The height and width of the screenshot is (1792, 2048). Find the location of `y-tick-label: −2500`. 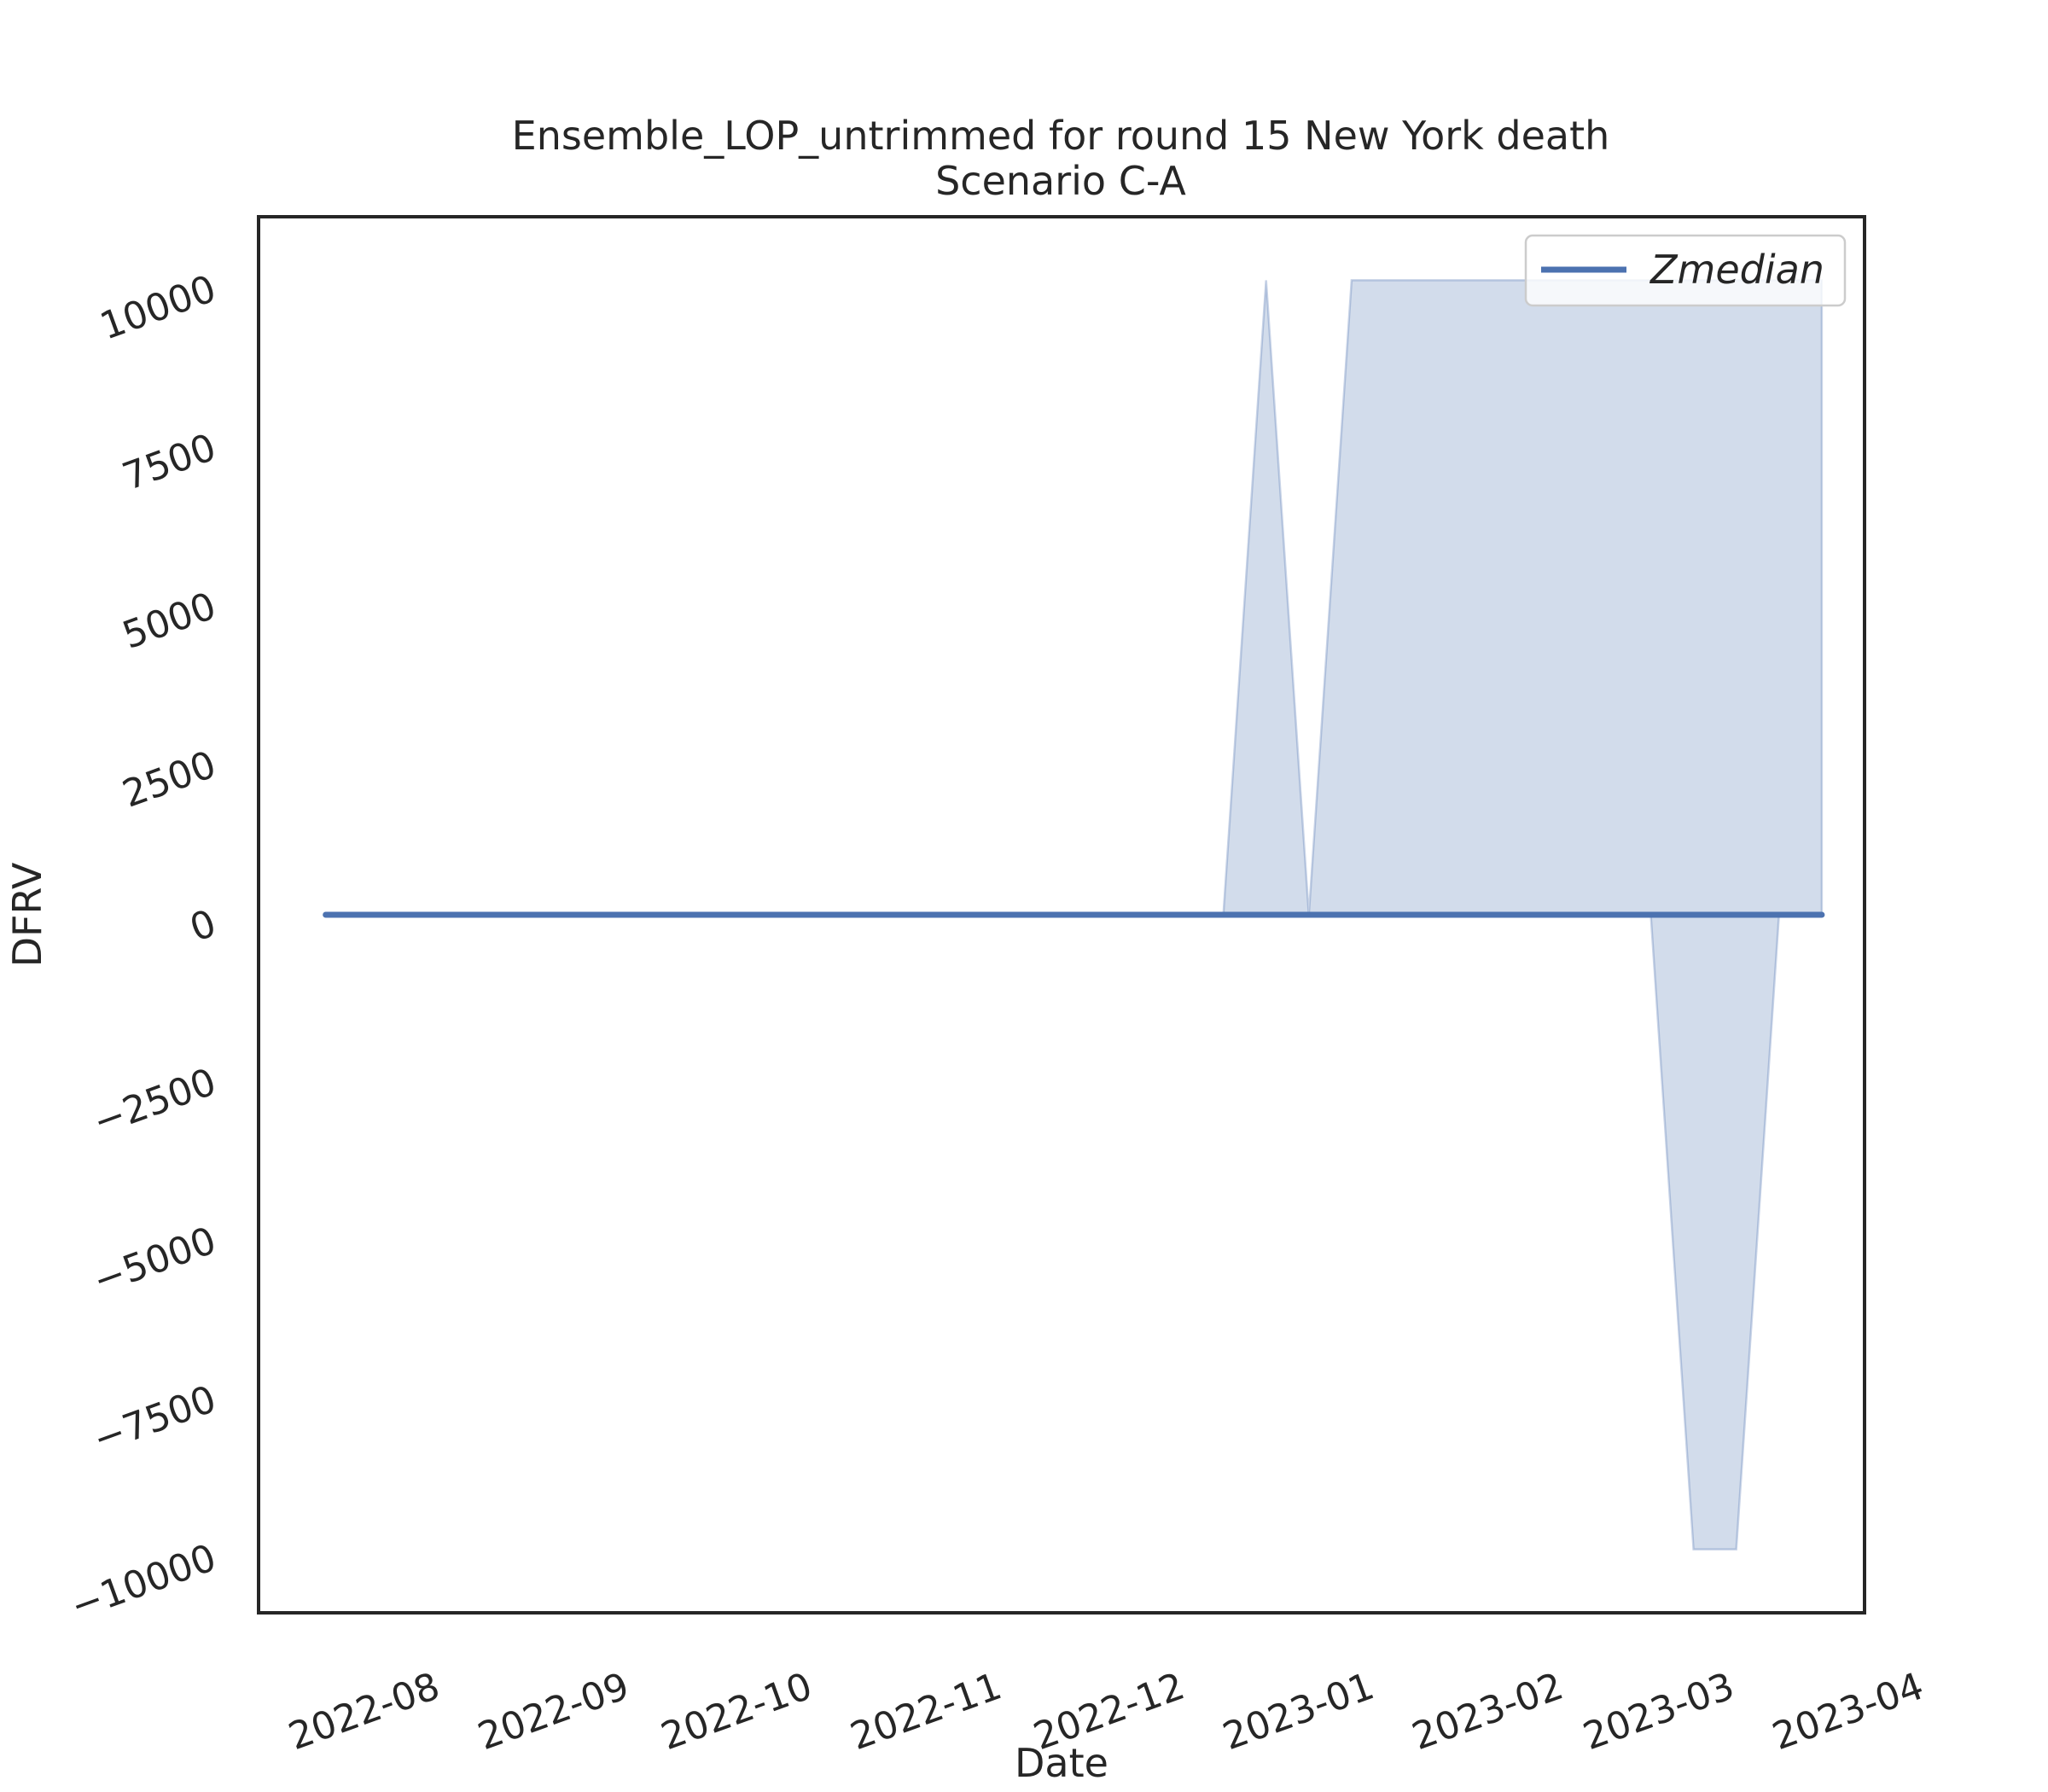

y-tick-label: −2500 is located at coordinates (154, 1102).